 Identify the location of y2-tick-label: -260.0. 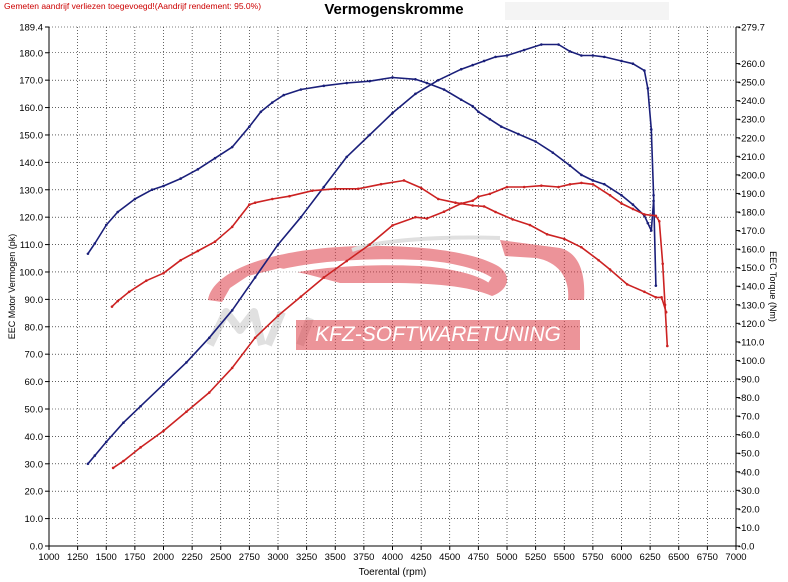
(751, 64).